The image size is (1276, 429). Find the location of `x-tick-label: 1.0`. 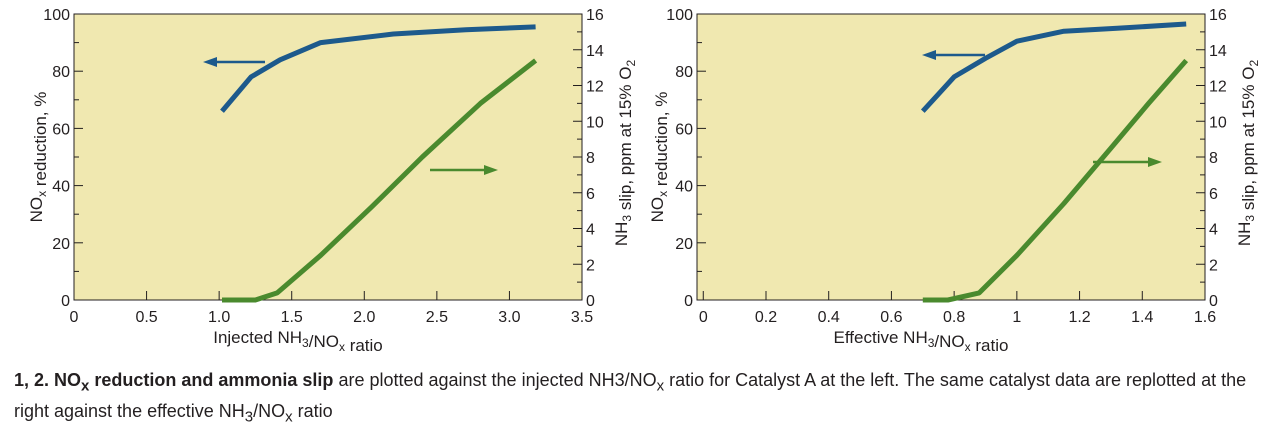

x-tick-label: 1.0 is located at coordinates (219, 317).